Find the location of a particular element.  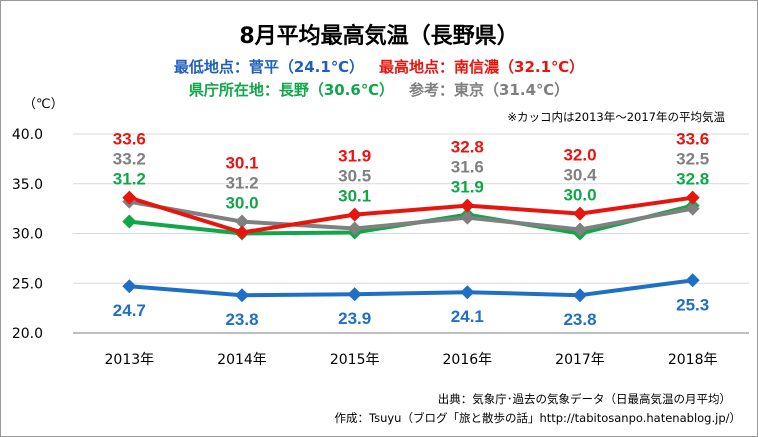

data-label-minamishinano: 30.1 is located at coordinates (241, 163).